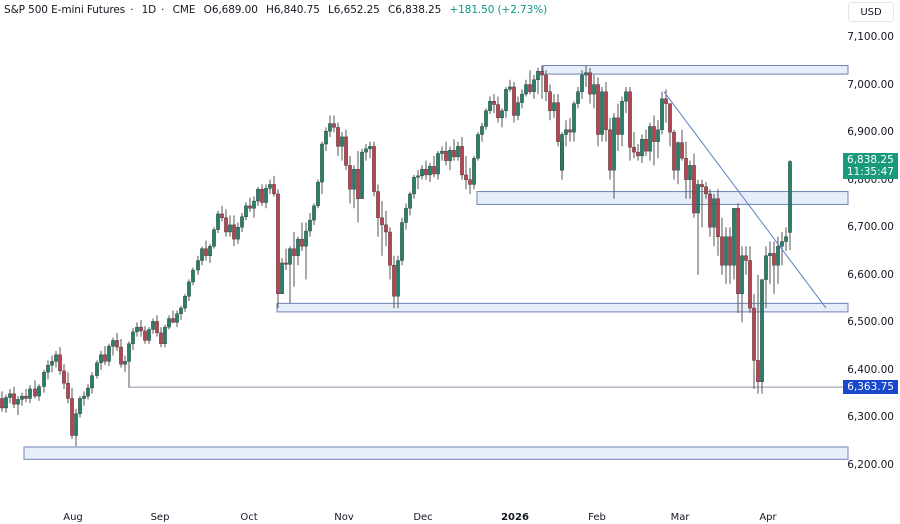  Describe the element at coordinates (149, 10) in the screenshot. I see `interval: 1D` at that location.